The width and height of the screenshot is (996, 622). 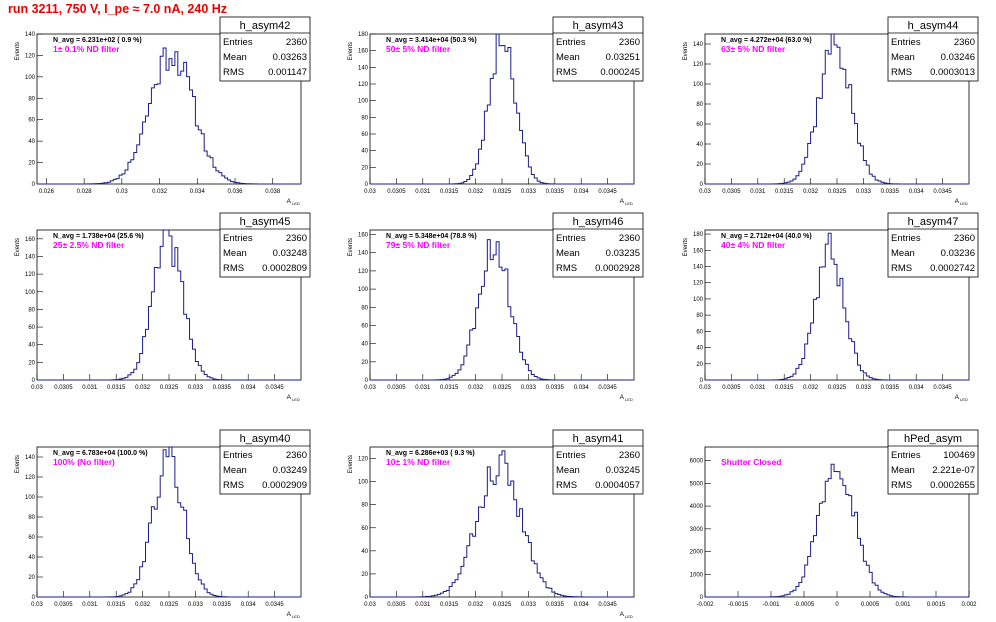 What do you see at coordinates (623, 57) in the screenshot?
I see `stats-value: 0.03251` at bounding box center [623, 57].